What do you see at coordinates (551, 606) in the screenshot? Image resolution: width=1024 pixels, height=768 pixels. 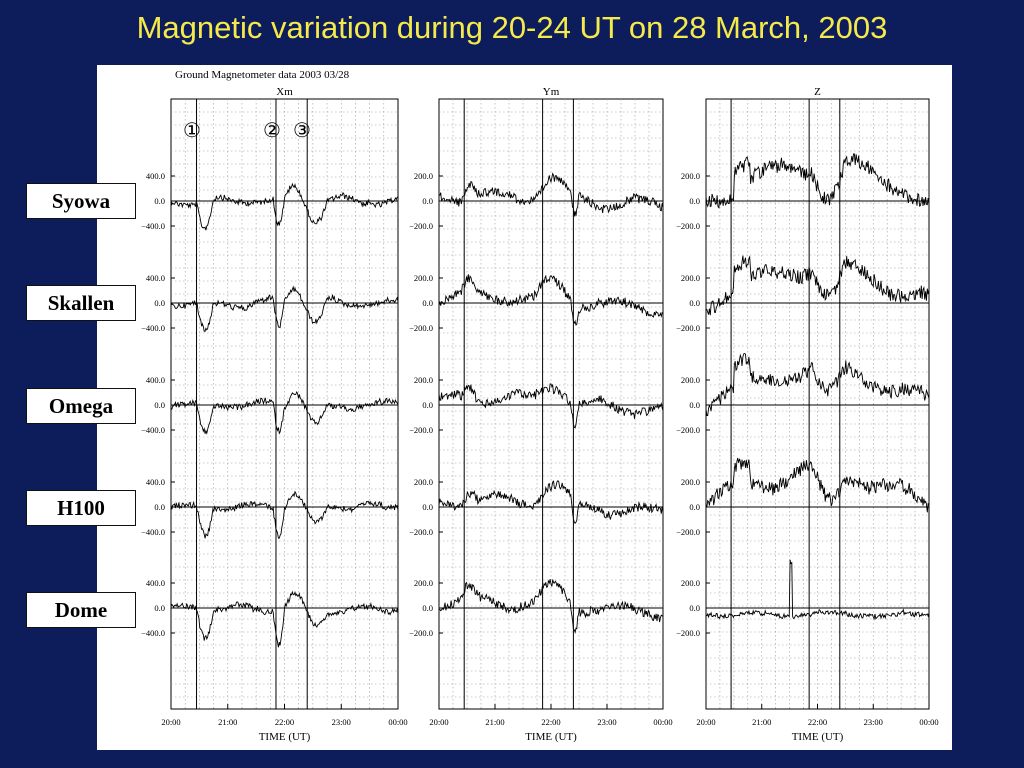 I see `trace-ym-dome` at bounding box center [551, 606].